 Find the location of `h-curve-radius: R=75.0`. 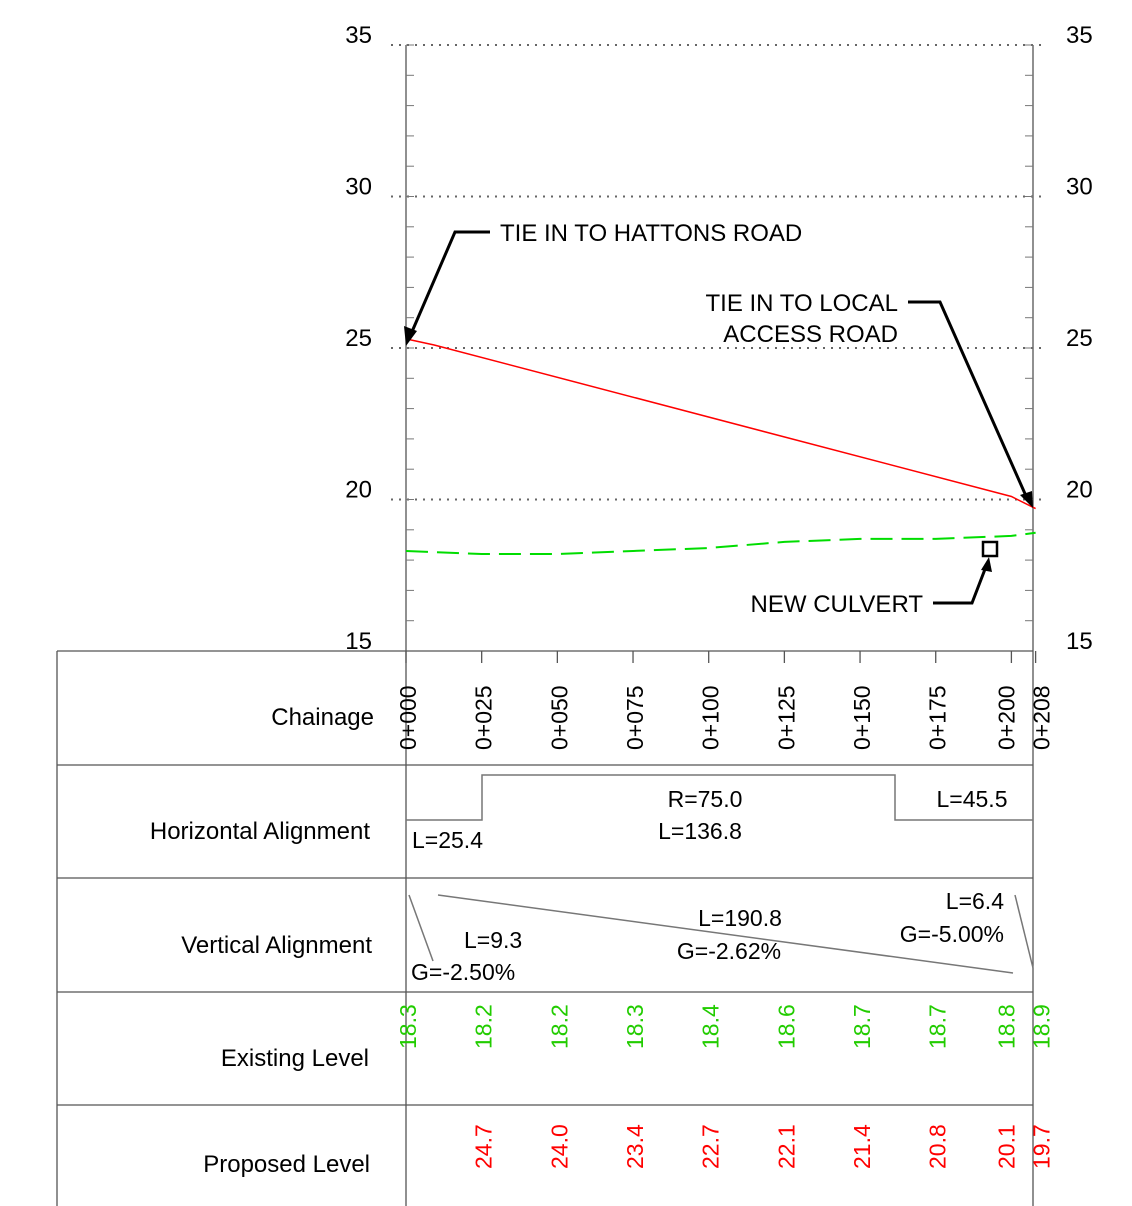

h-curve-radius: R=75.0 is located at coordinates (705, 799).